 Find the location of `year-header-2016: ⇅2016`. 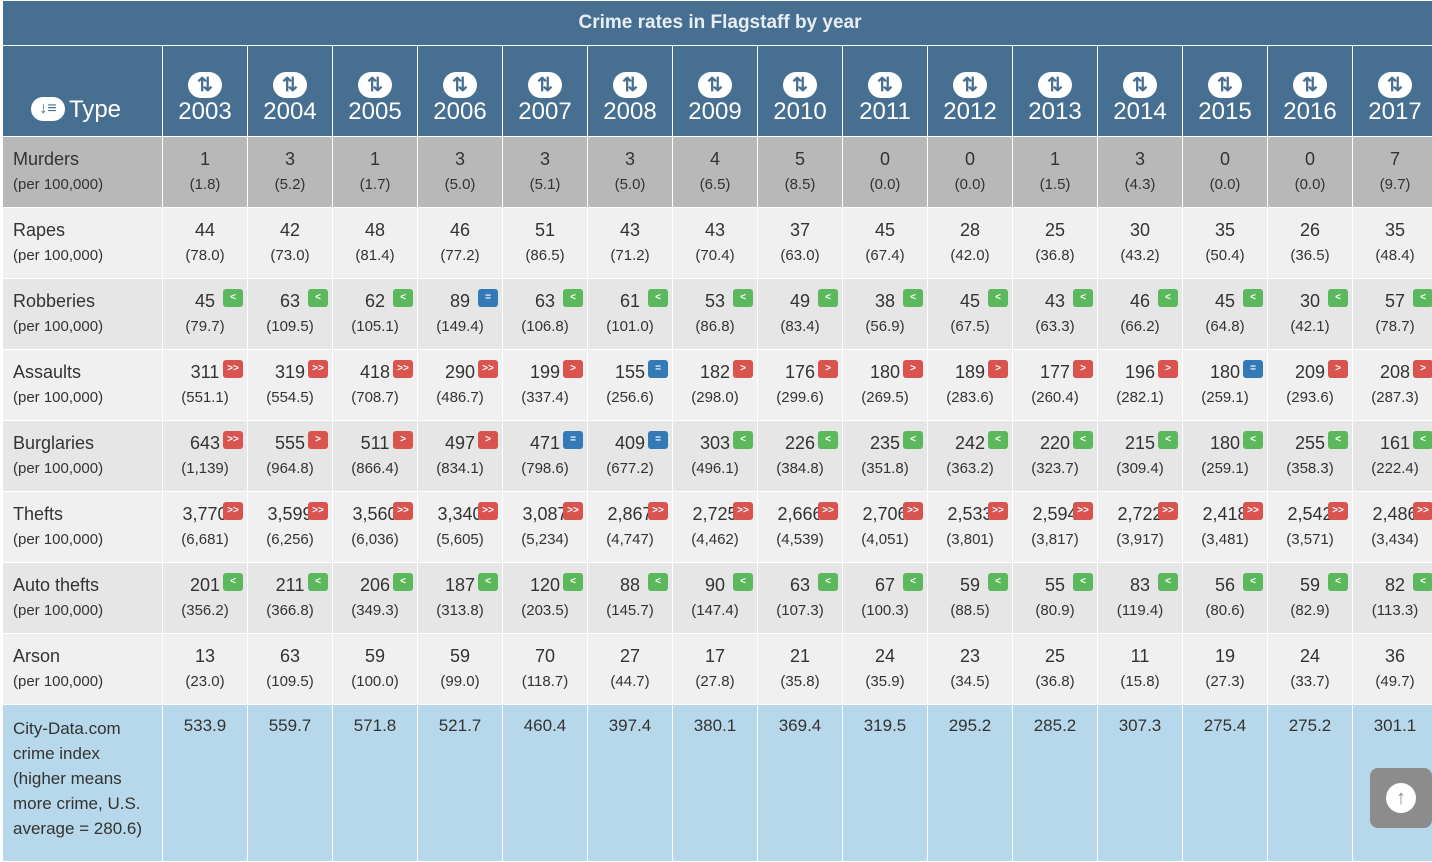

year-header-2016: ⇅2016 is located at coordinates (1310, 91).